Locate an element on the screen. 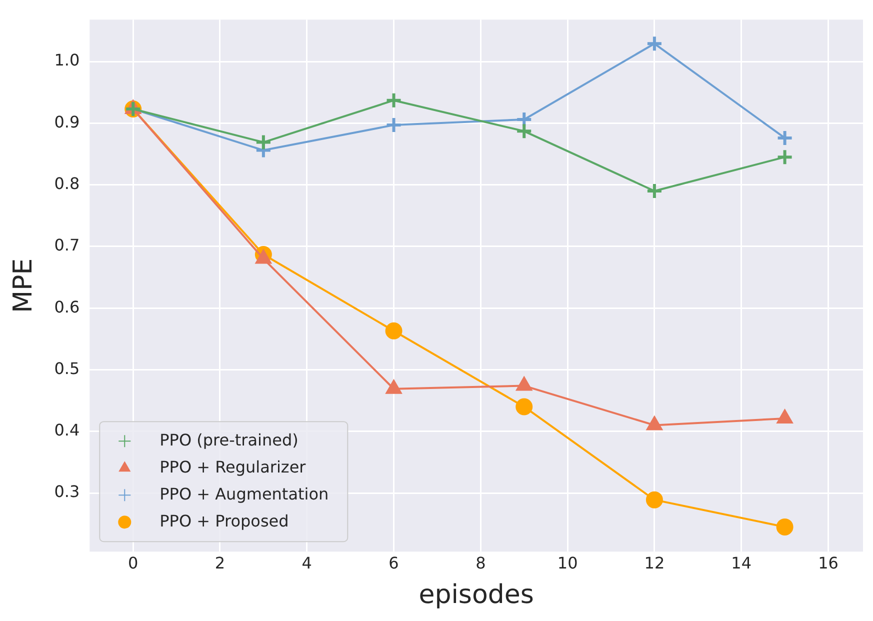  y-tick-label: 0.9 is located at coordinates (67, 122).